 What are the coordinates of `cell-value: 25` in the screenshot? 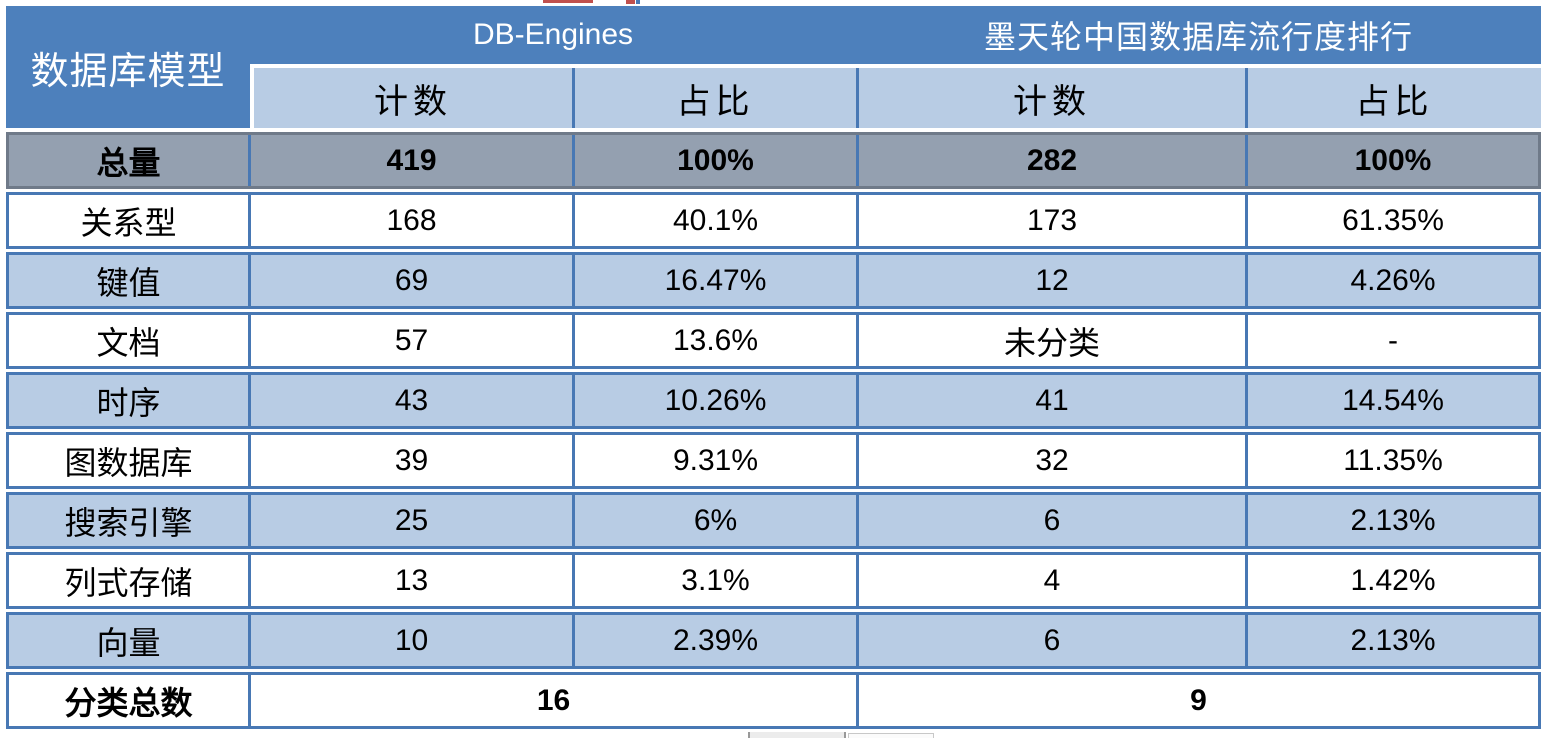 It's located at (410, 520).